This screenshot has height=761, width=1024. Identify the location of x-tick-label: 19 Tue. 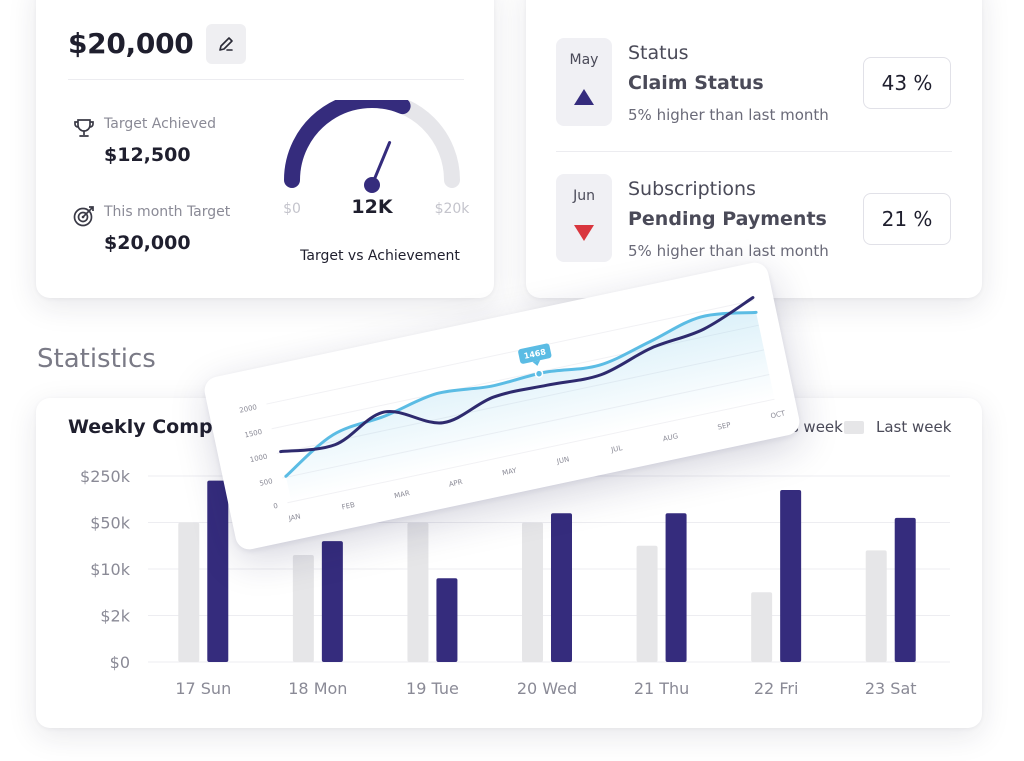
(432, 688).